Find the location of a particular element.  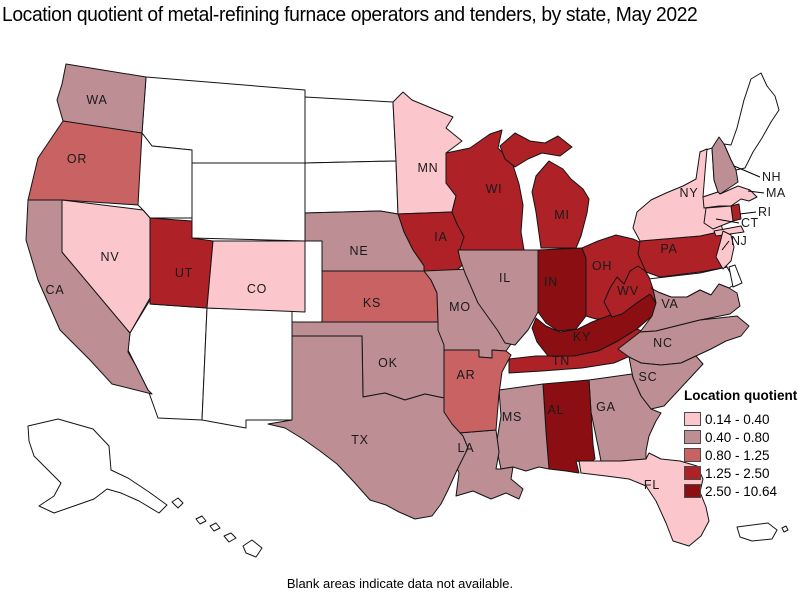

state-label-ca: CA is located at coordinates (55, 290).